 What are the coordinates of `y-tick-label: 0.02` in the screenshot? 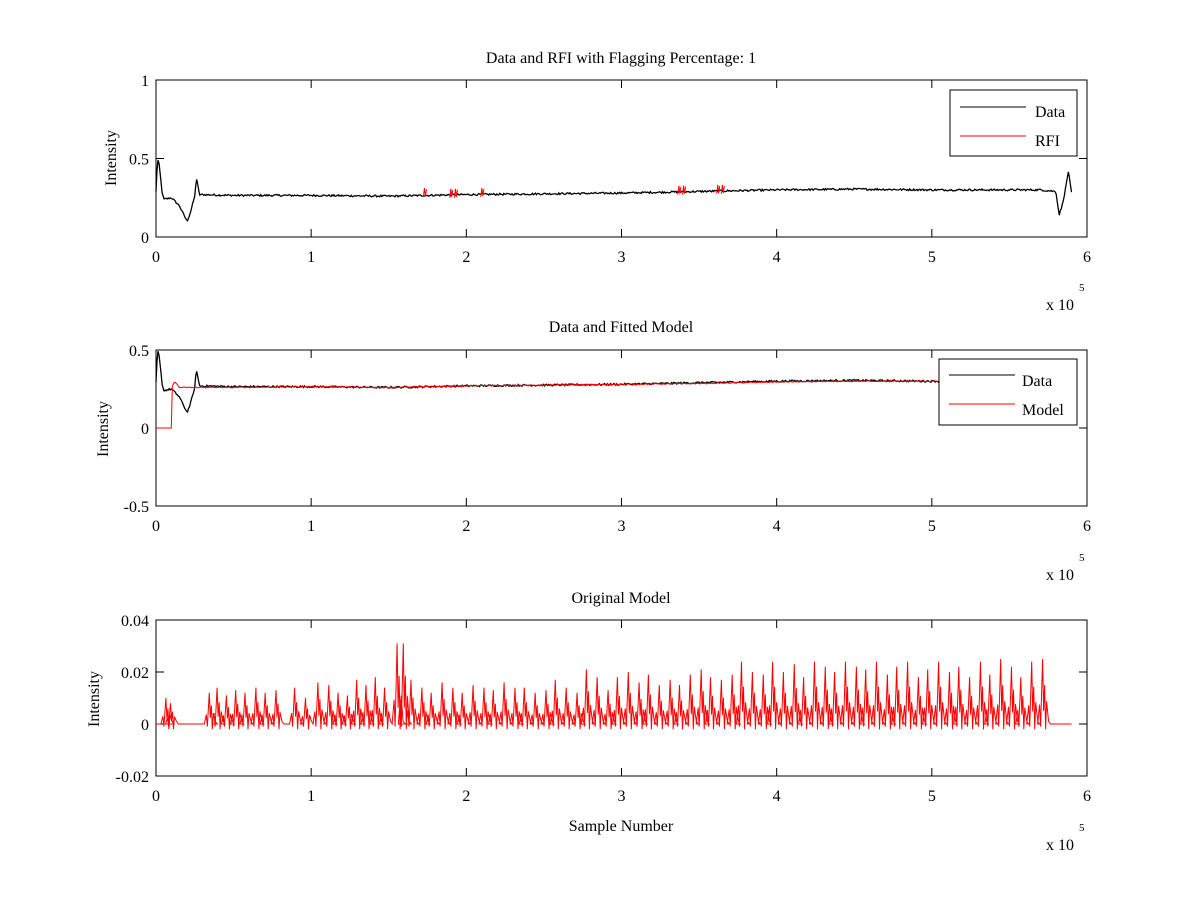 It's located at (135, 673).